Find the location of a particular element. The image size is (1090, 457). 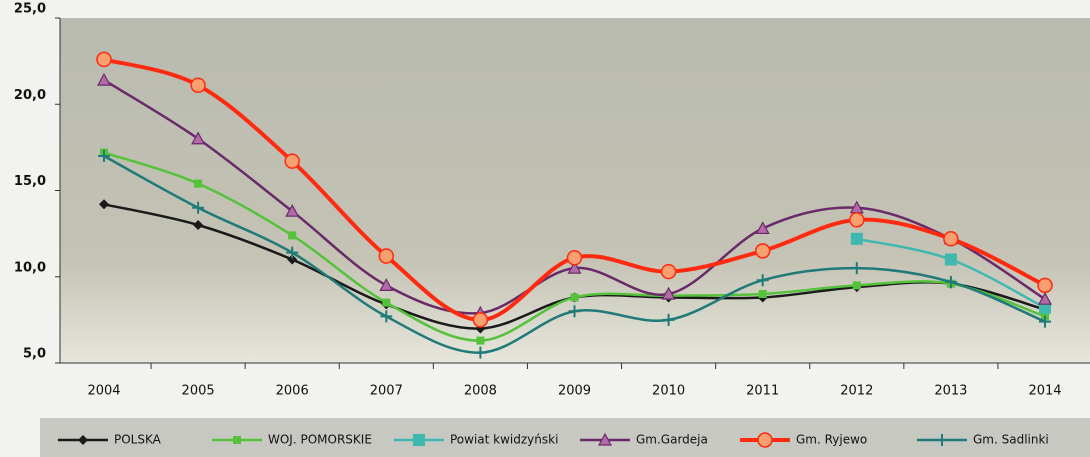

y-tick-label: 5,0 is located at coordinates (34, 354).